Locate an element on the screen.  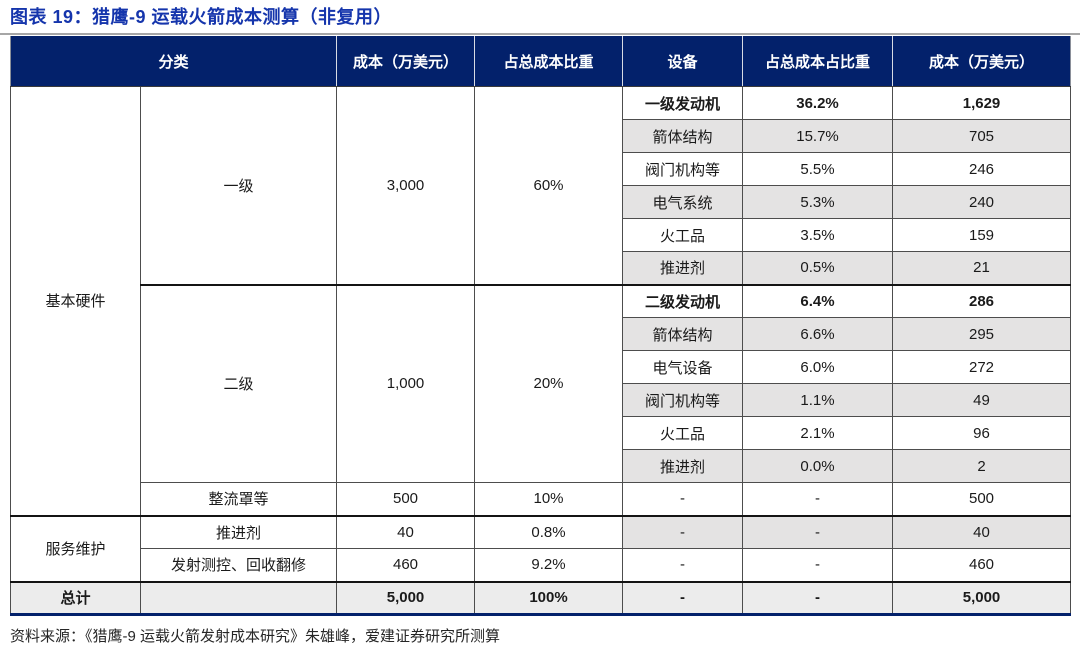
cell-total-label: 总计 is located at coordinates (75, 598).